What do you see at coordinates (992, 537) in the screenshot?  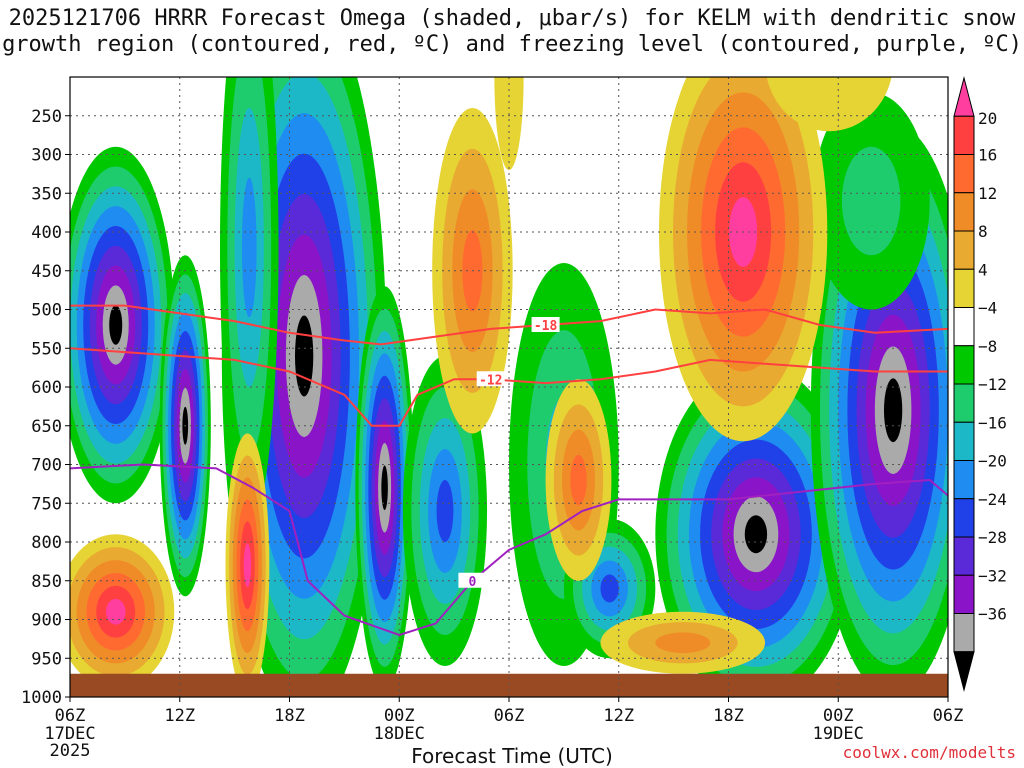 I see `colorbar-label-11: −28` at bounding box center [992, 537].